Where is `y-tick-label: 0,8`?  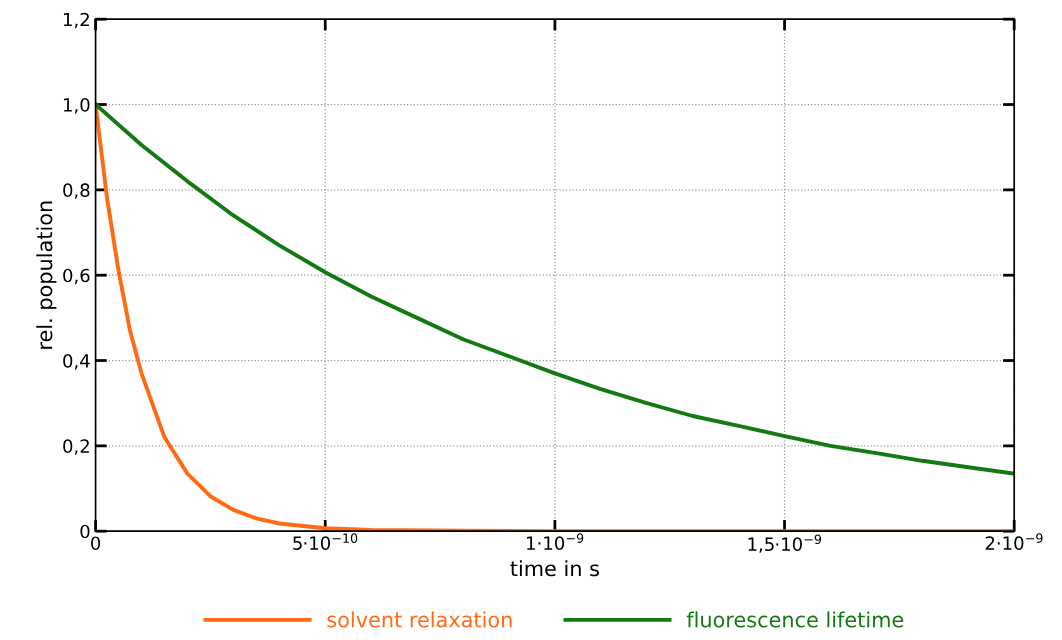 y-tick-label: 0,8 is located at coordinates (76, 191).